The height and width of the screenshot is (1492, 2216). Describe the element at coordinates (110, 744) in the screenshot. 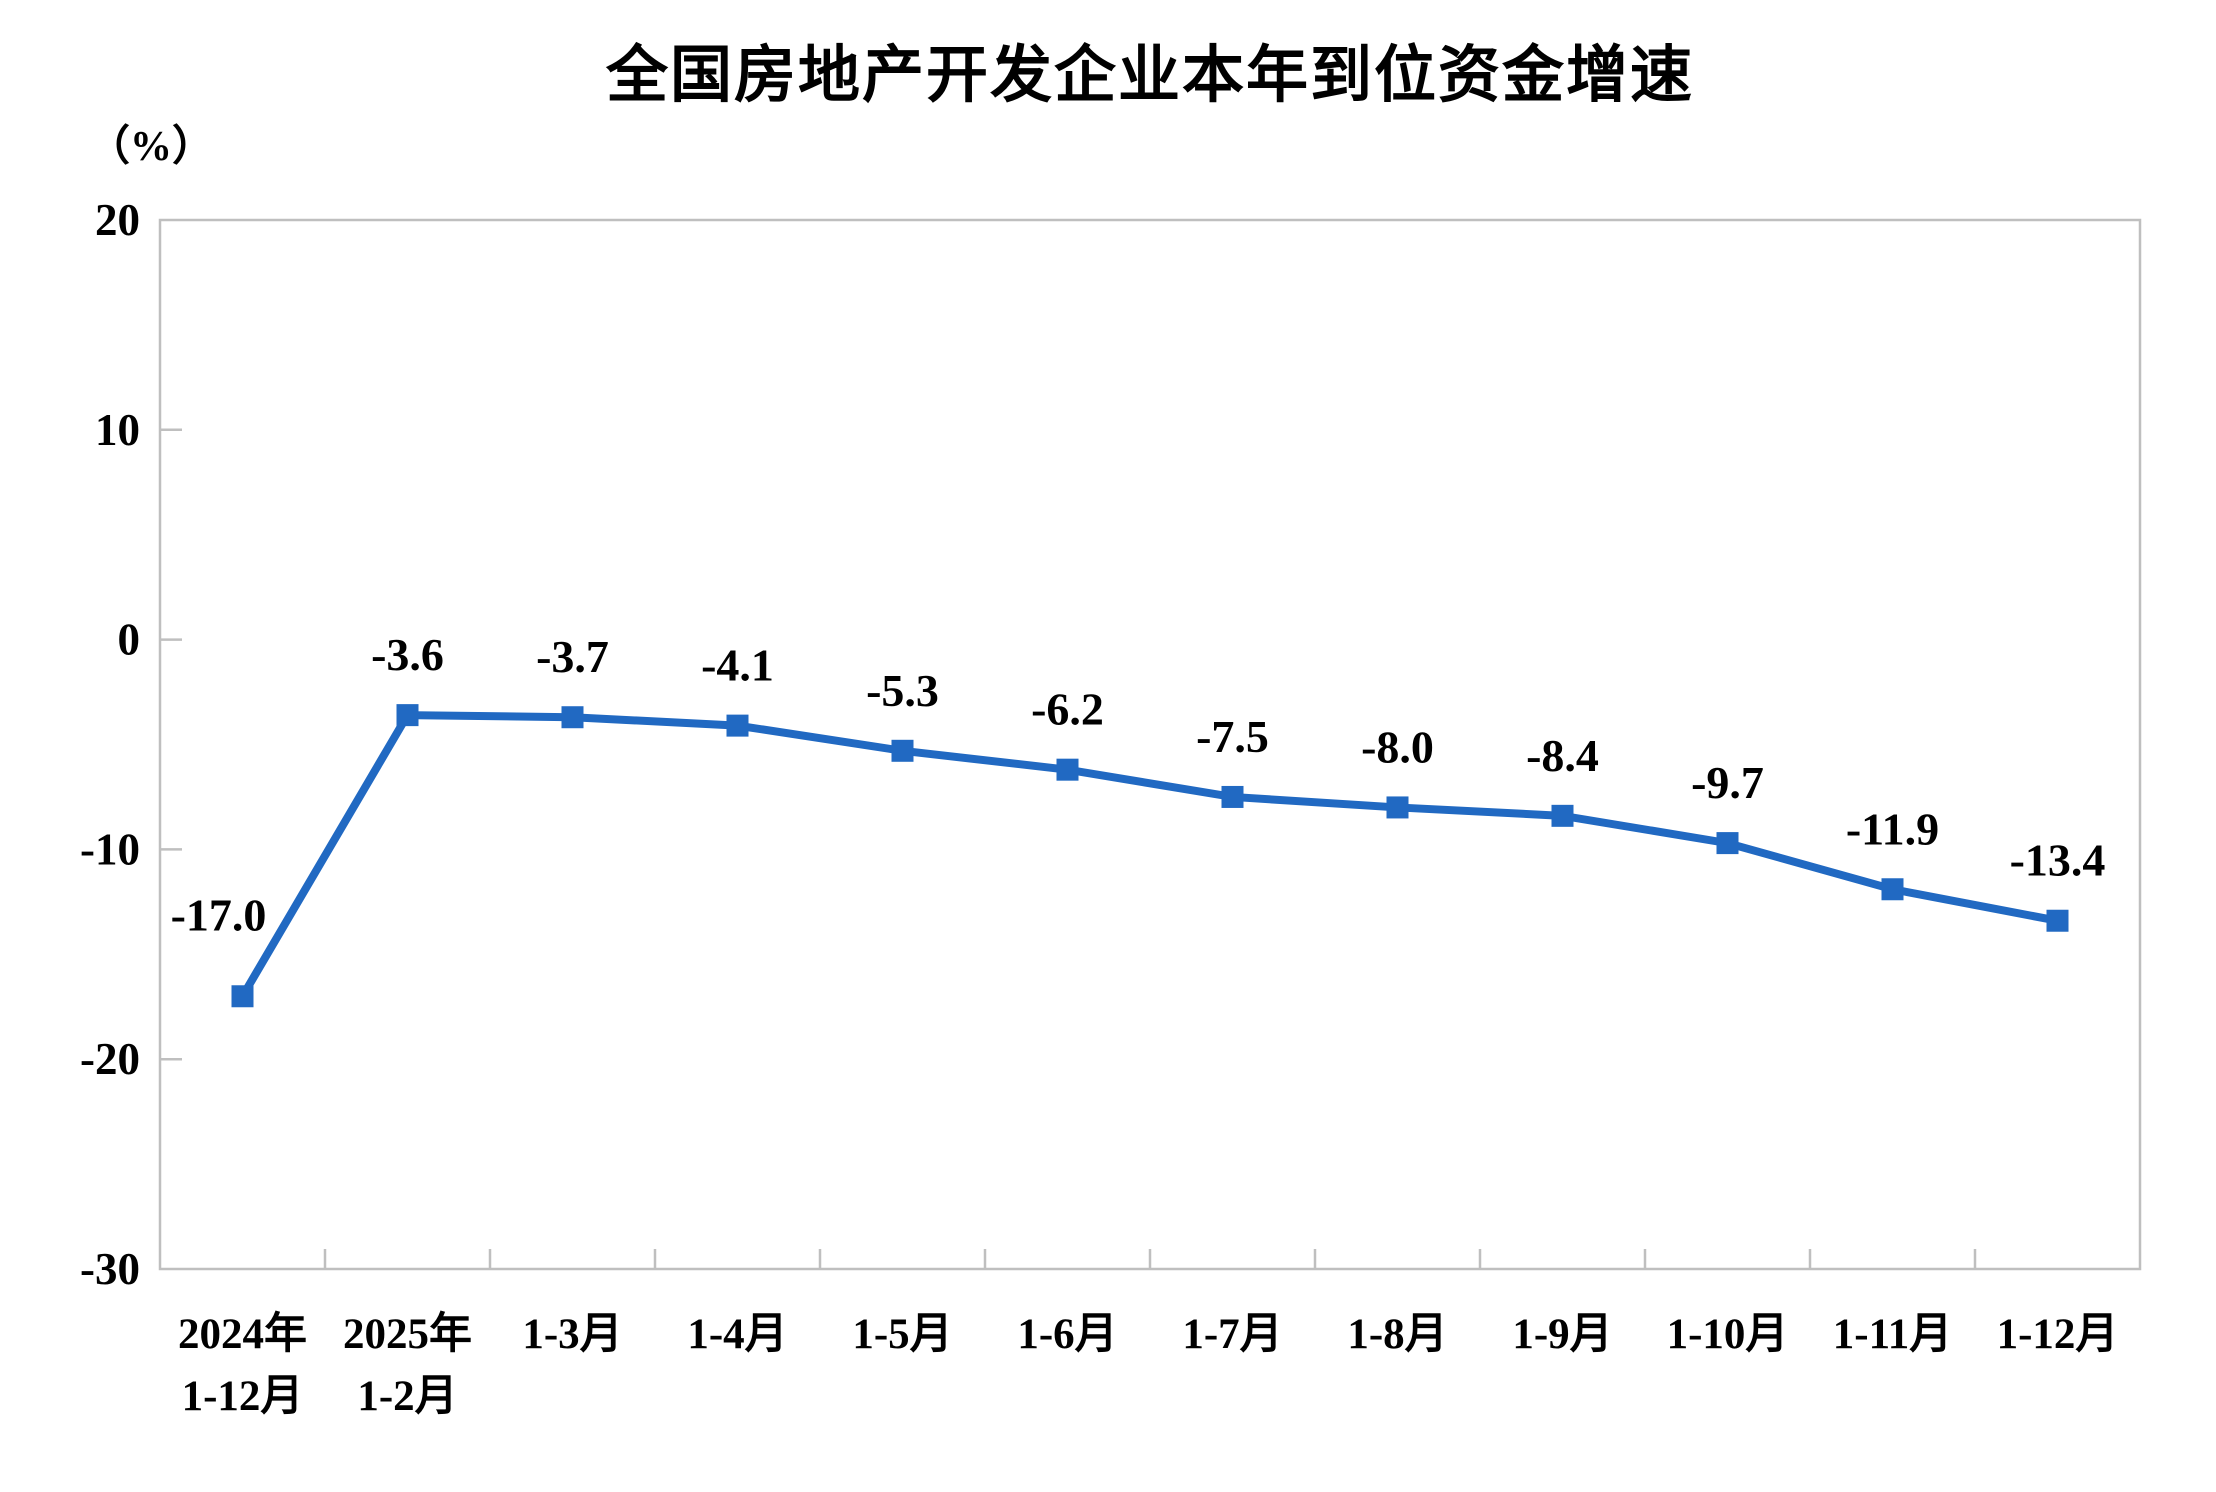

I see `y-axis-labels: 20 10 0 -10 -20 -30` at that location.